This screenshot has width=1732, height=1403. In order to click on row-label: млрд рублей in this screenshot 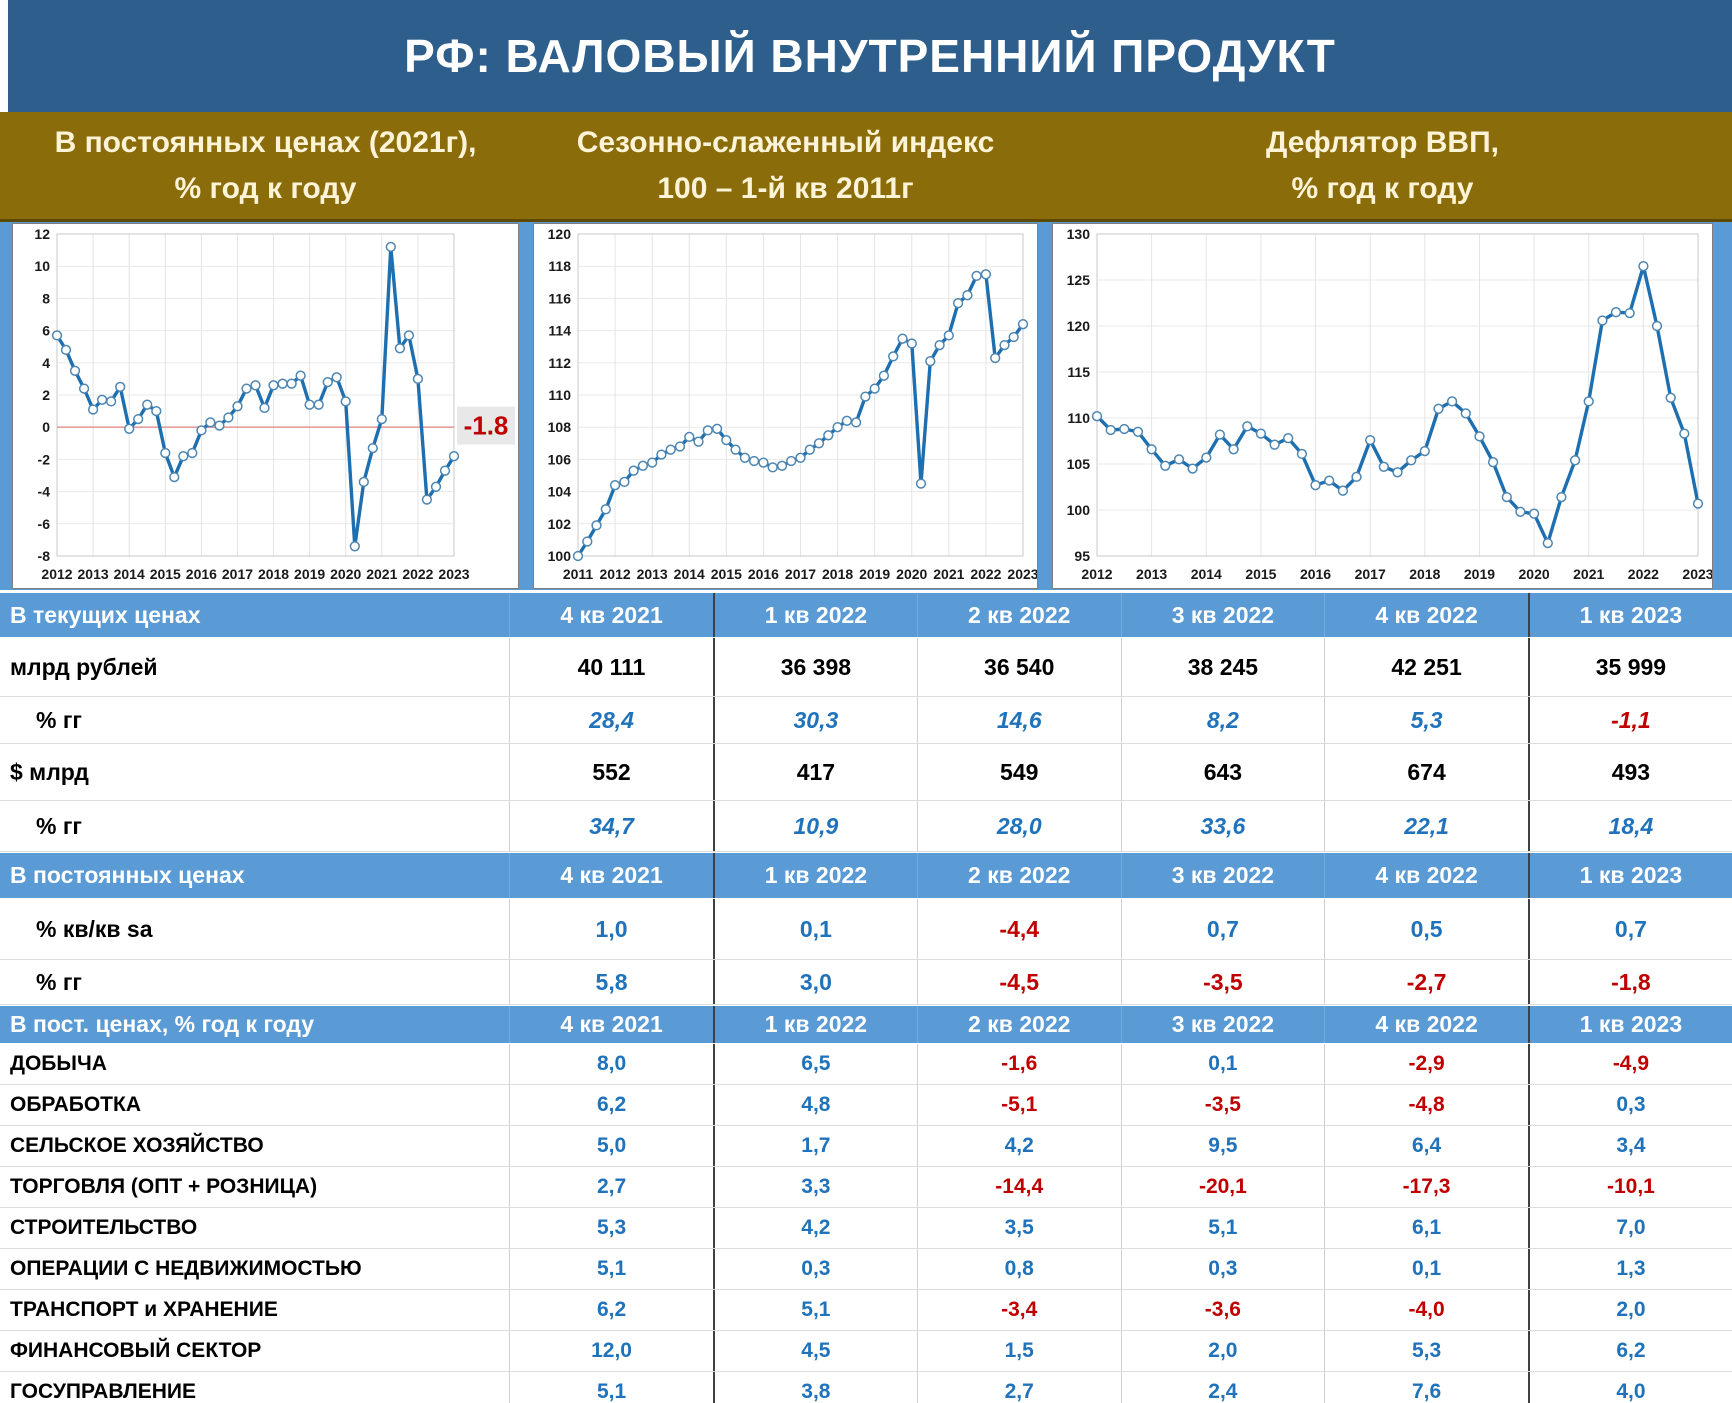, I will do `click(84, 666)`.